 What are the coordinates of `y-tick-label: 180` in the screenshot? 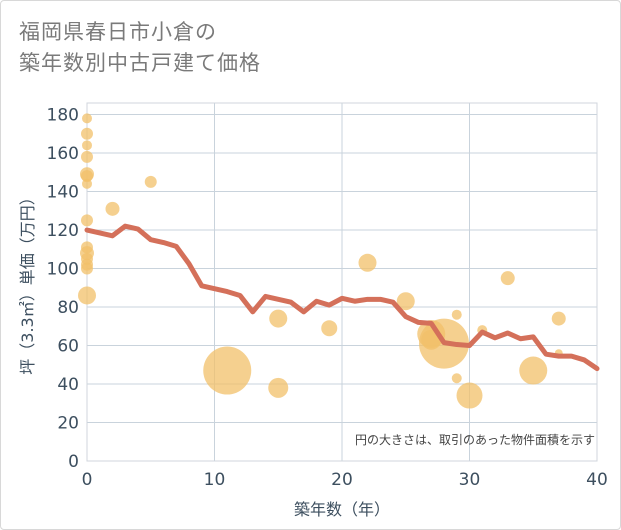 It's located at (63, 116).